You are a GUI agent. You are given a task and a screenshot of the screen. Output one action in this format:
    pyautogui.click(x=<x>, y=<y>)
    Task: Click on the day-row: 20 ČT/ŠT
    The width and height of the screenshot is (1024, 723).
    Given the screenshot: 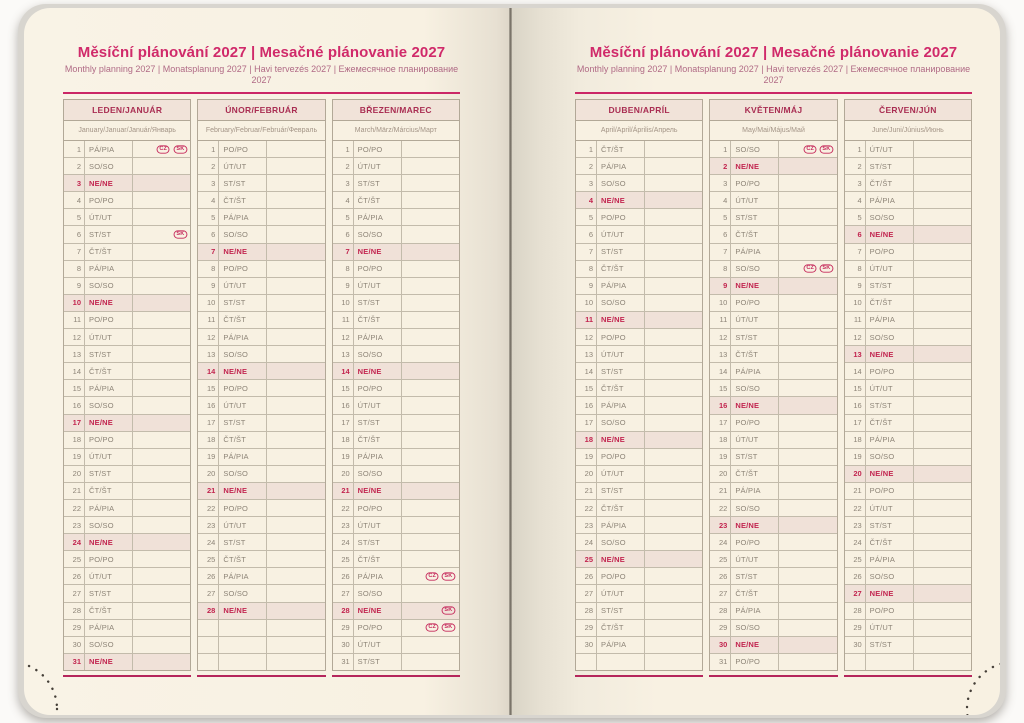 What is the action you would take?
    pyautogui.click(x=773, y=474)
    